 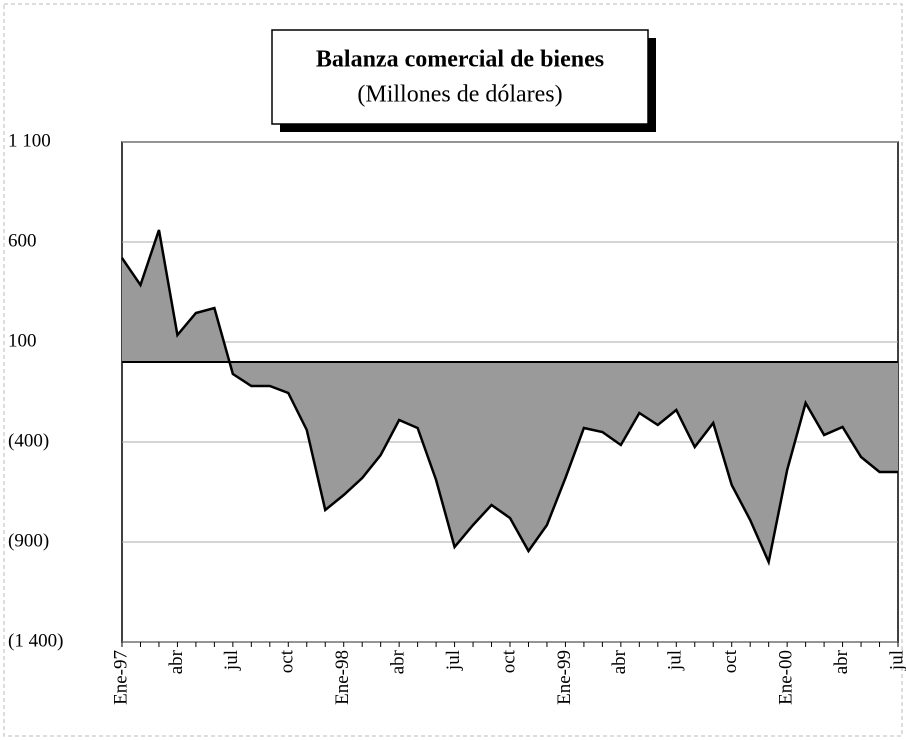 I want to click on y-tick-label: (400), so click(x=28, y=440).